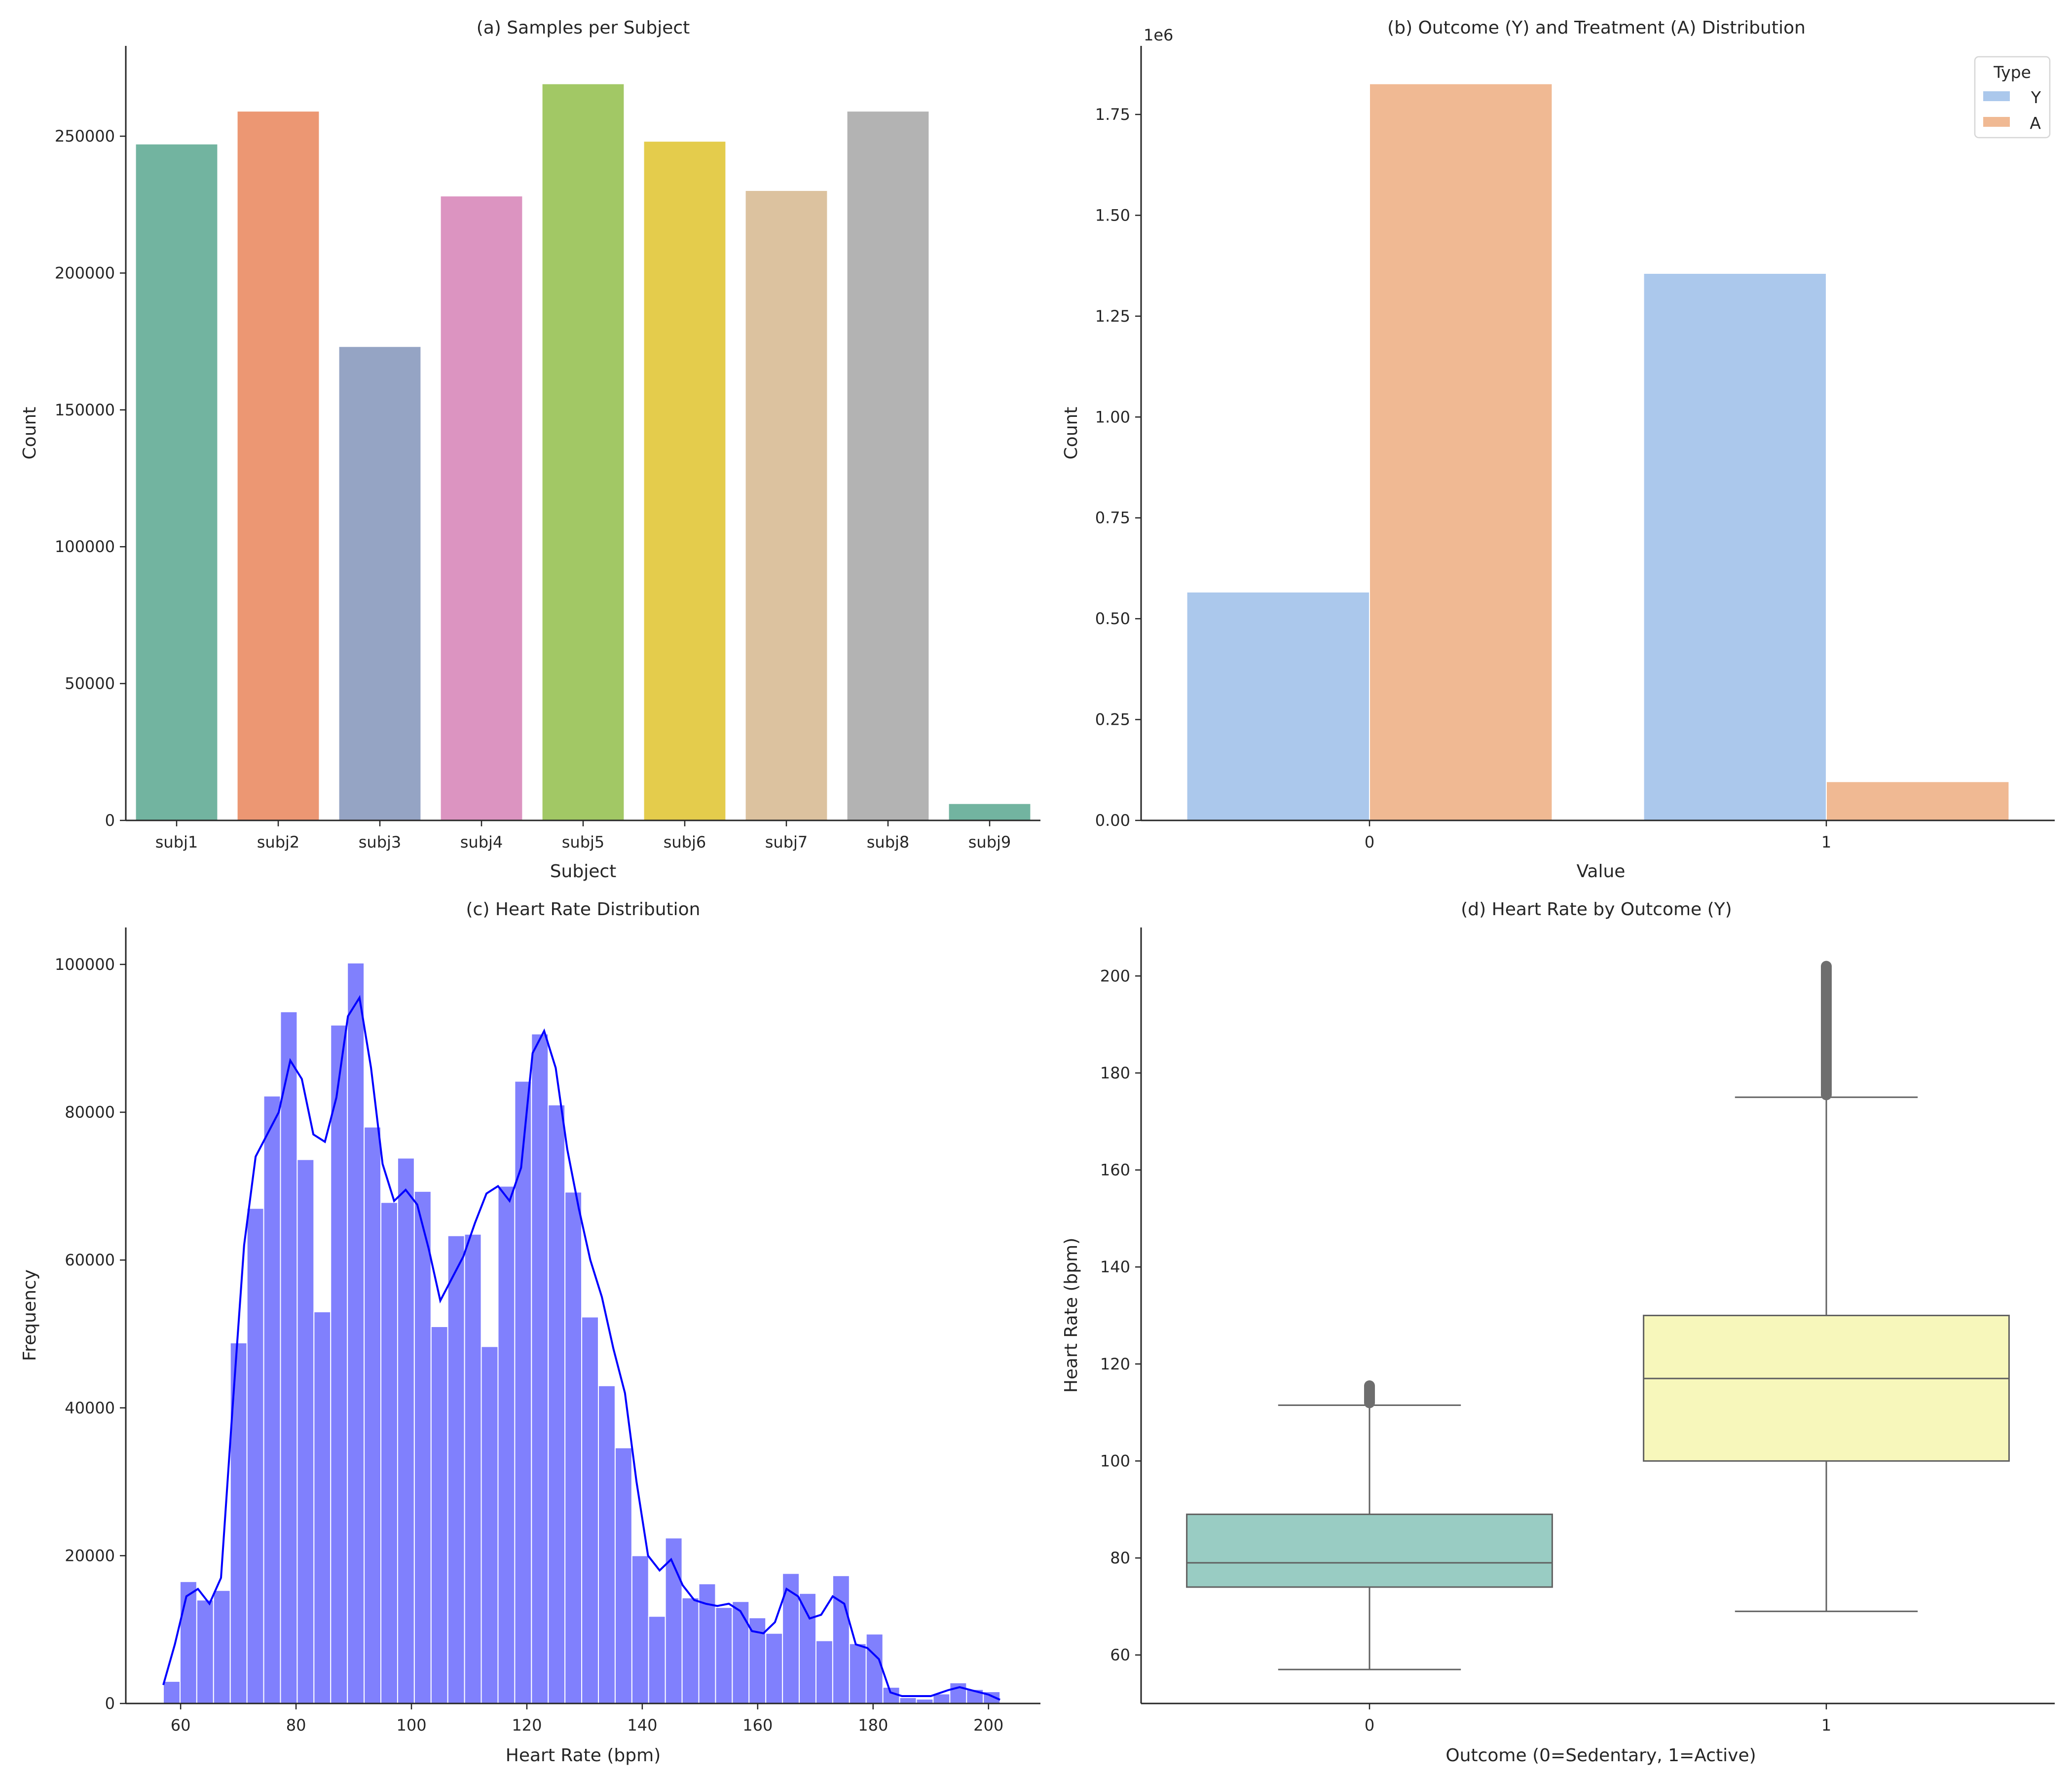  Describe the element at coordinates (642, 1726) in the screenshot. I see `x-tick-label: 140` at that location.